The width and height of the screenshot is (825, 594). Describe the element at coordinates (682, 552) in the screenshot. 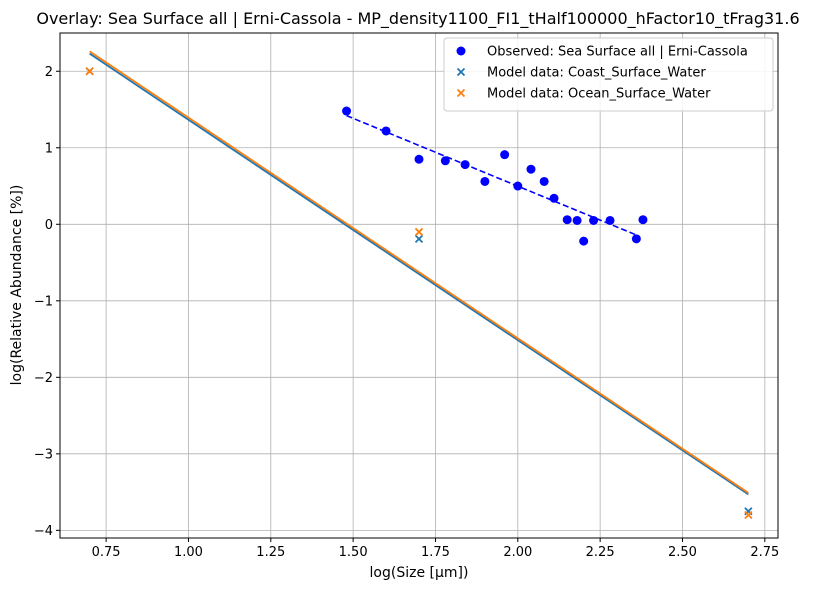

I see `x-tick-label: 2.50` at that location.